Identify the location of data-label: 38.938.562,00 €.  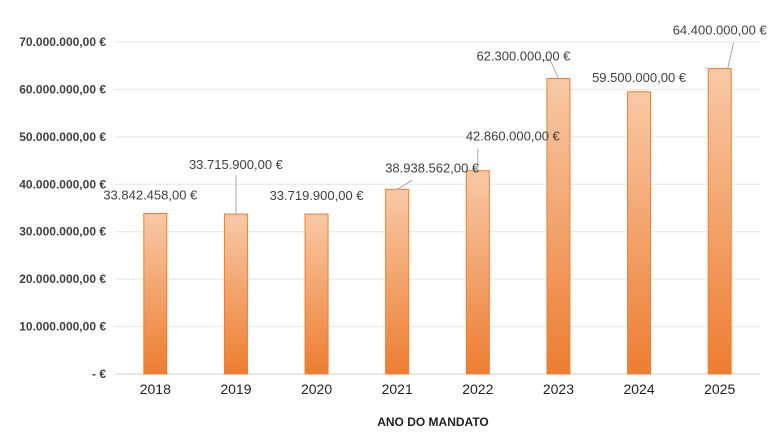
(432, 167).